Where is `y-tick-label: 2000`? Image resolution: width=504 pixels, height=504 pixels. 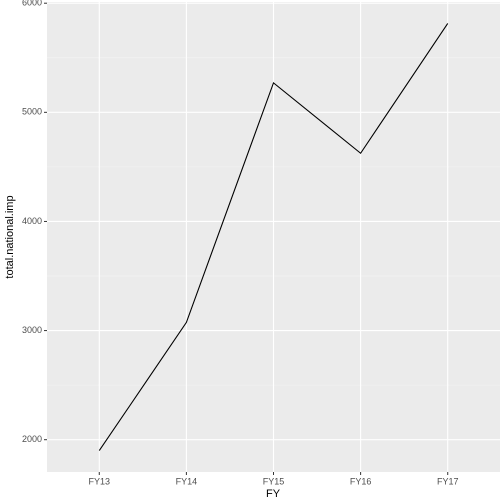 y-tick-label: 2000 is located at coordinates (32, 439).